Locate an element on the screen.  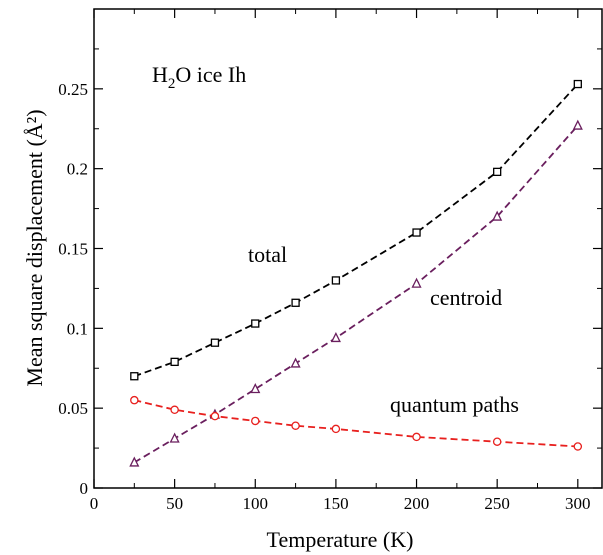
x-axis-title: Temperature (K) is located at coordinates (340, 539).